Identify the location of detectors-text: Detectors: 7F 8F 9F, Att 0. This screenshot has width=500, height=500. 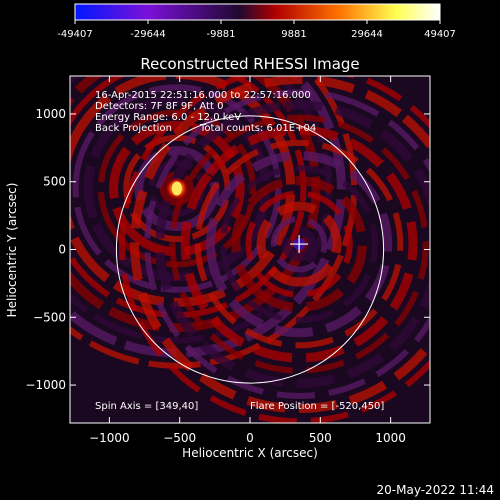
(159, 106).